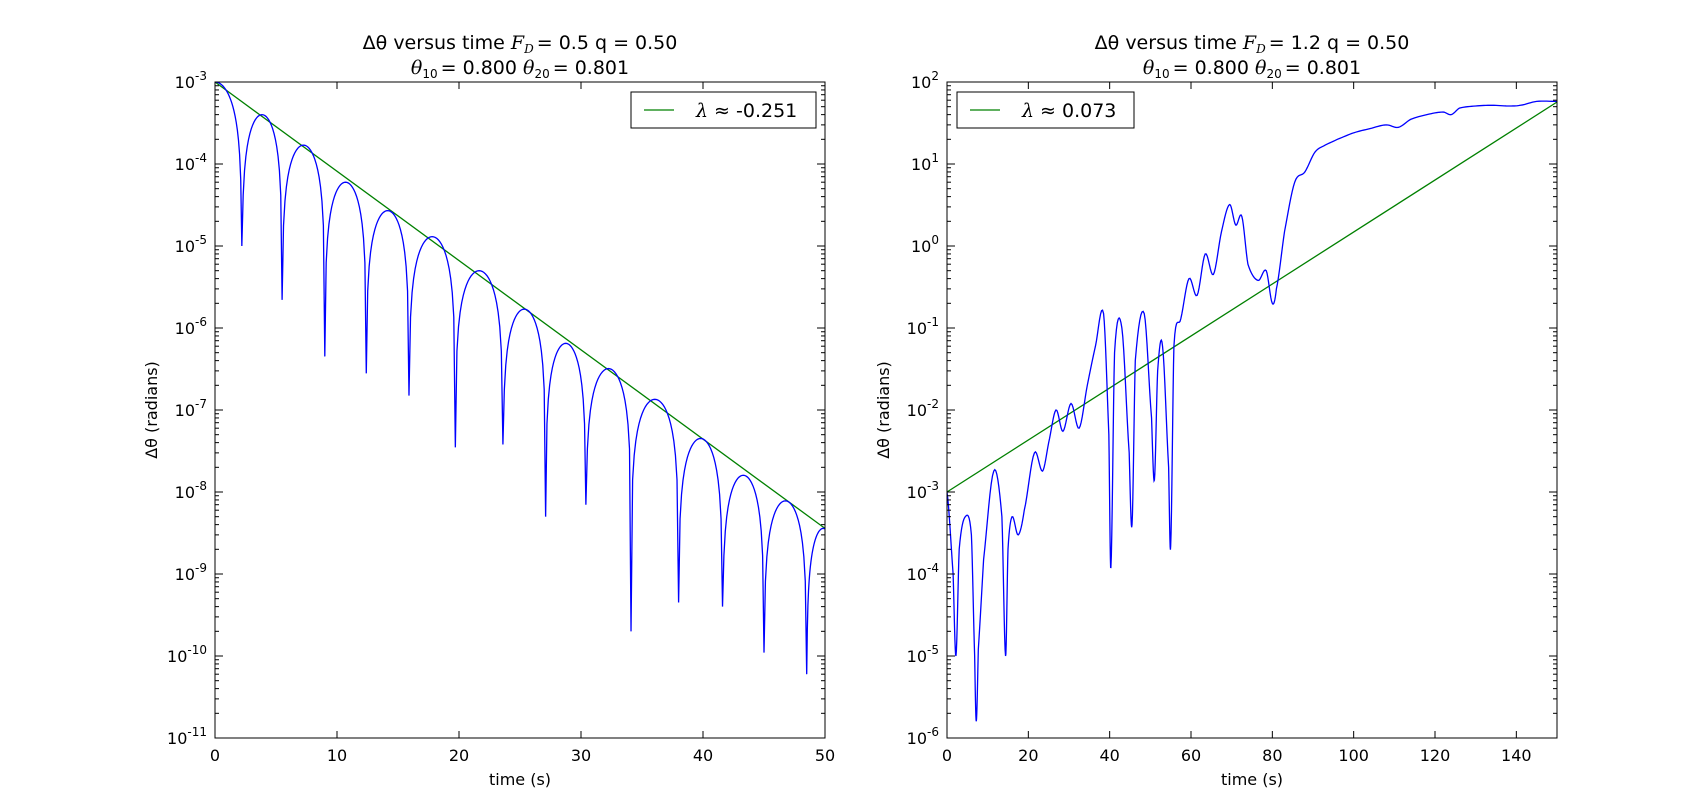  What do you see at coordinates (191, 572) in the screenshot?
I see `left-y-tick-label: 10⁻⁹` at bounding box center [191, 572].